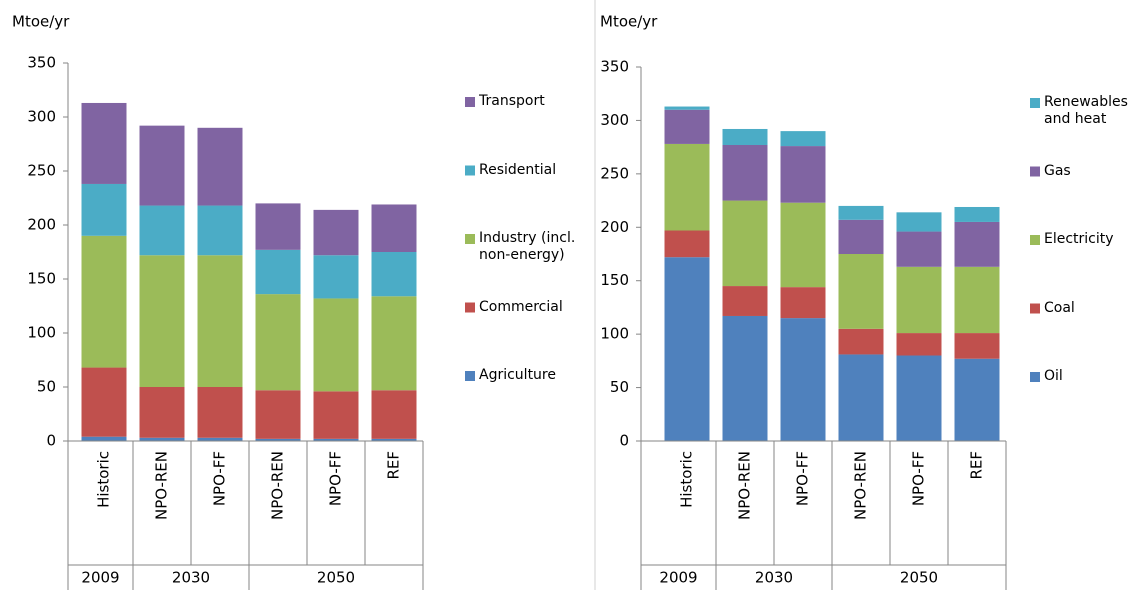  Describe the element at coordinates (527, 246) in the screenshot. I see `legend-item: Industry (incl. non-energy)` at that location.